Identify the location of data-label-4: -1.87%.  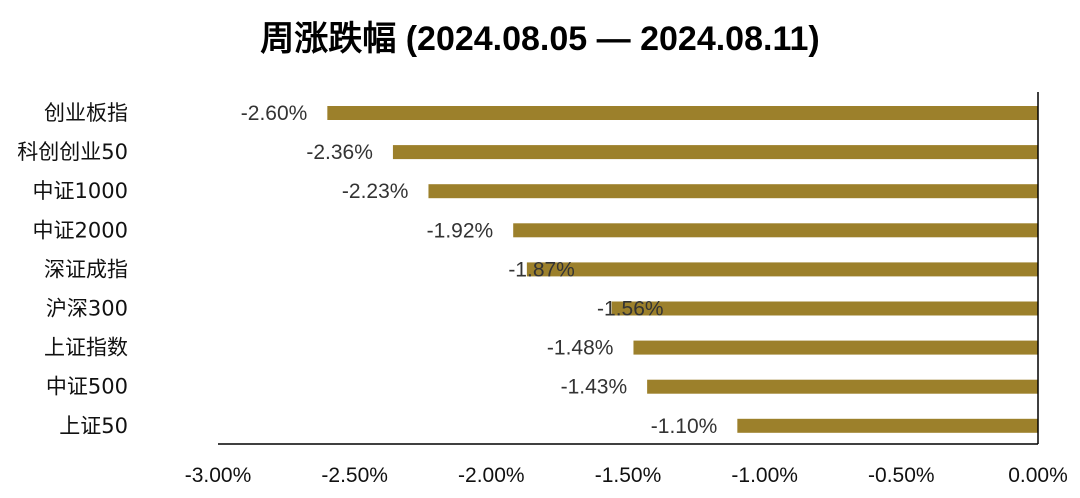
(541, 269).